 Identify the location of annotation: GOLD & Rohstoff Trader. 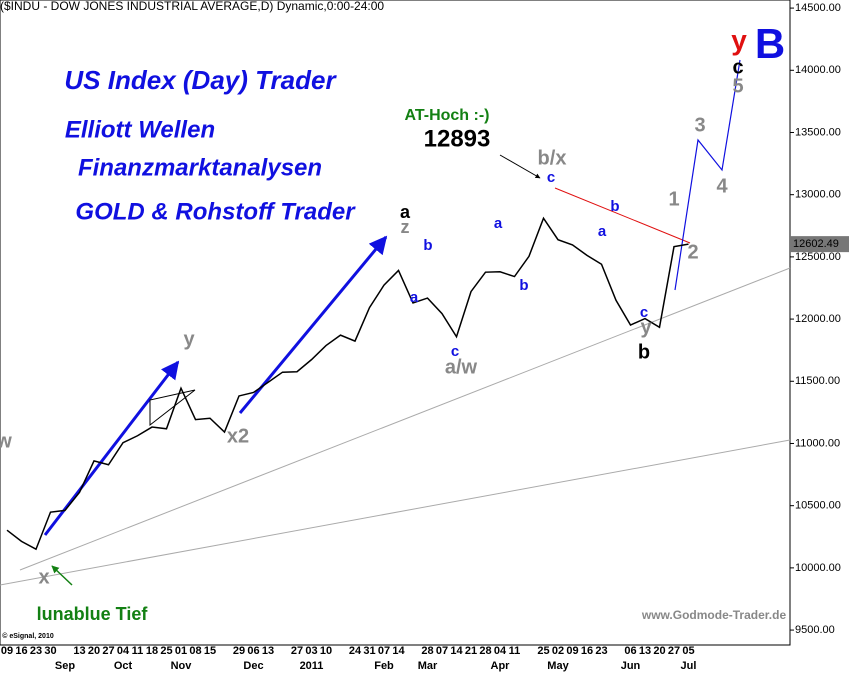
(215, 211).